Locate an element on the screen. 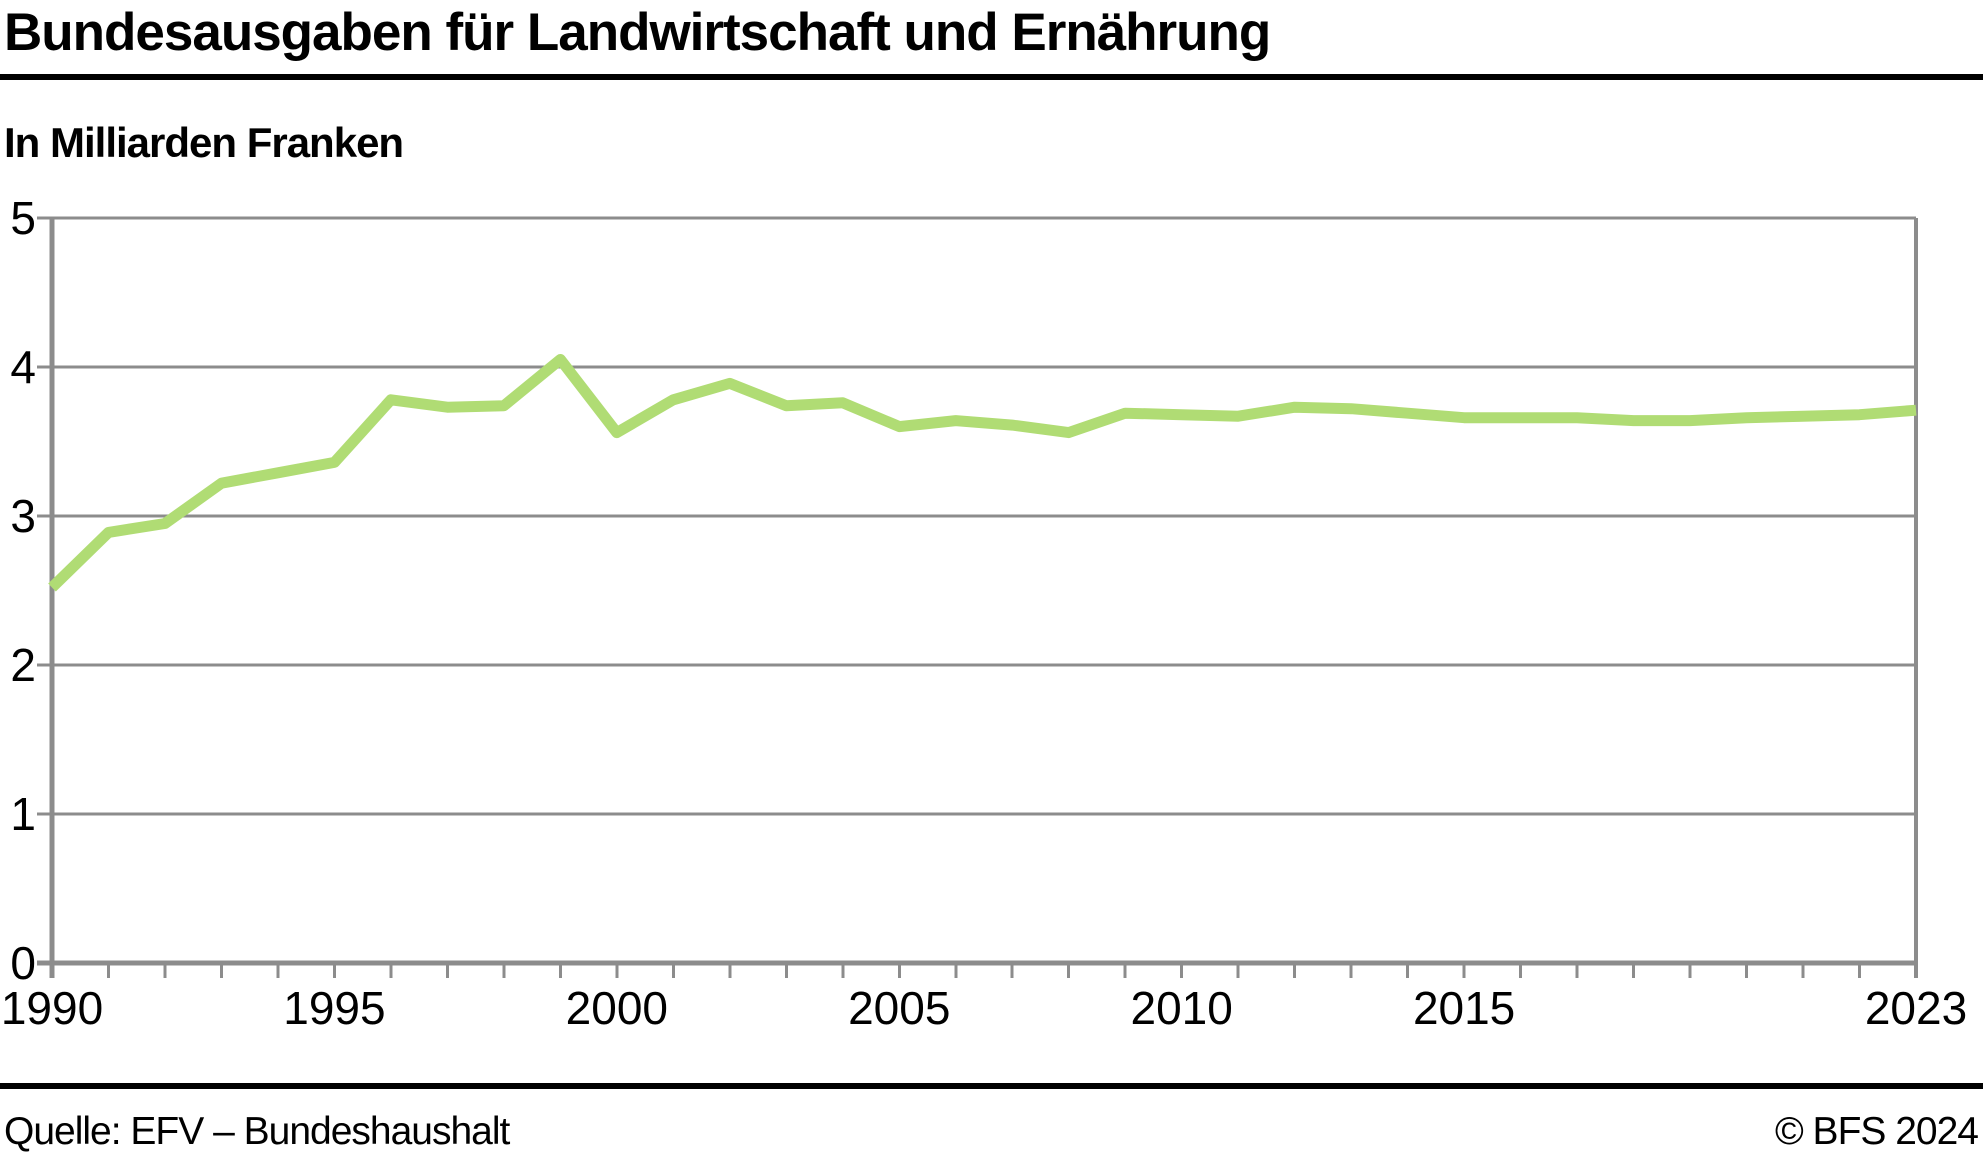  y-axis-label-3: 3 is located at coordinates (23, 516).